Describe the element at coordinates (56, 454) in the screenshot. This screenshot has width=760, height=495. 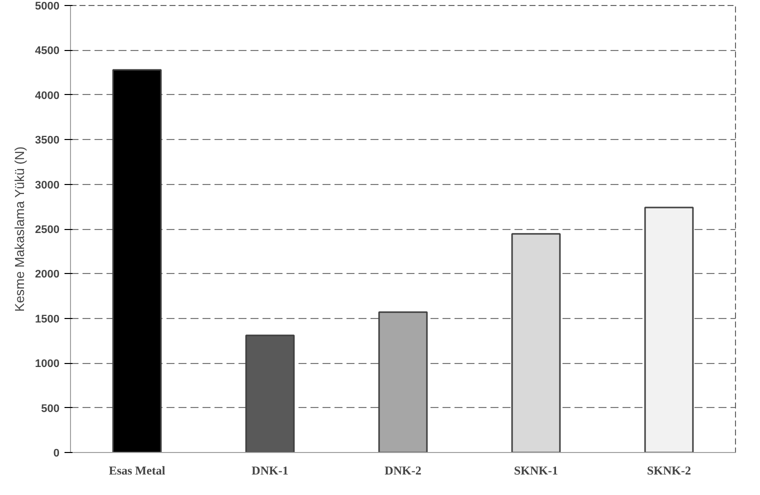
I see `y-tick-label: 0` at that location.